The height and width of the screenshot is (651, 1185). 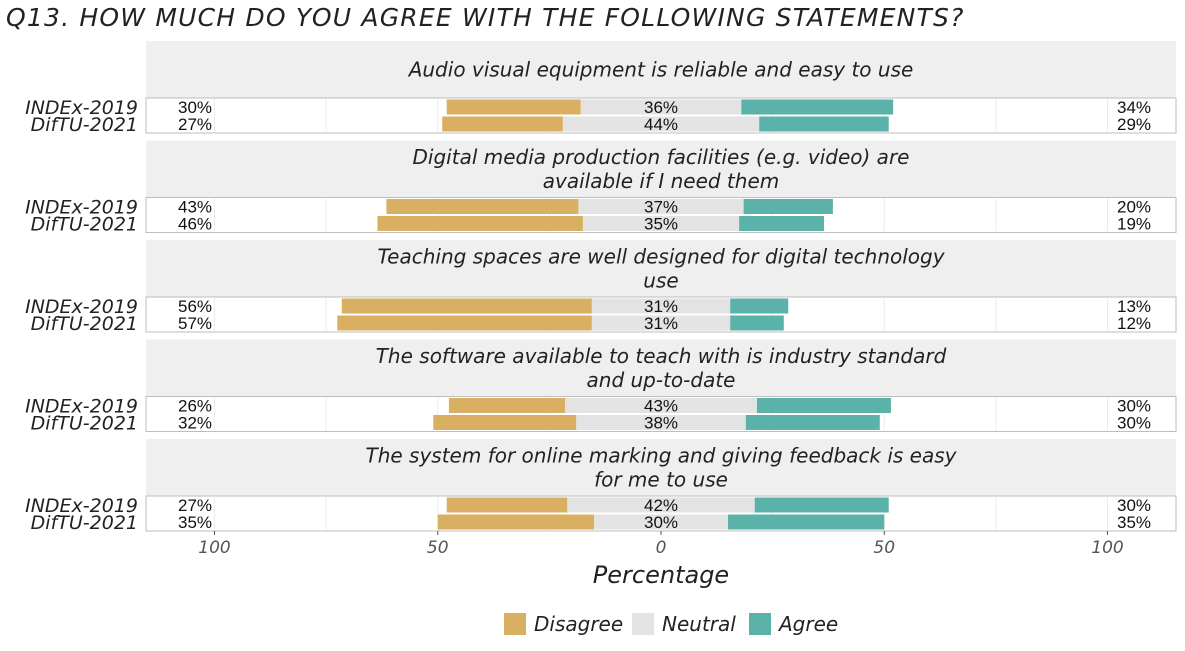 I want to click on label-neutral: 42%, so click(x=661, y=505).